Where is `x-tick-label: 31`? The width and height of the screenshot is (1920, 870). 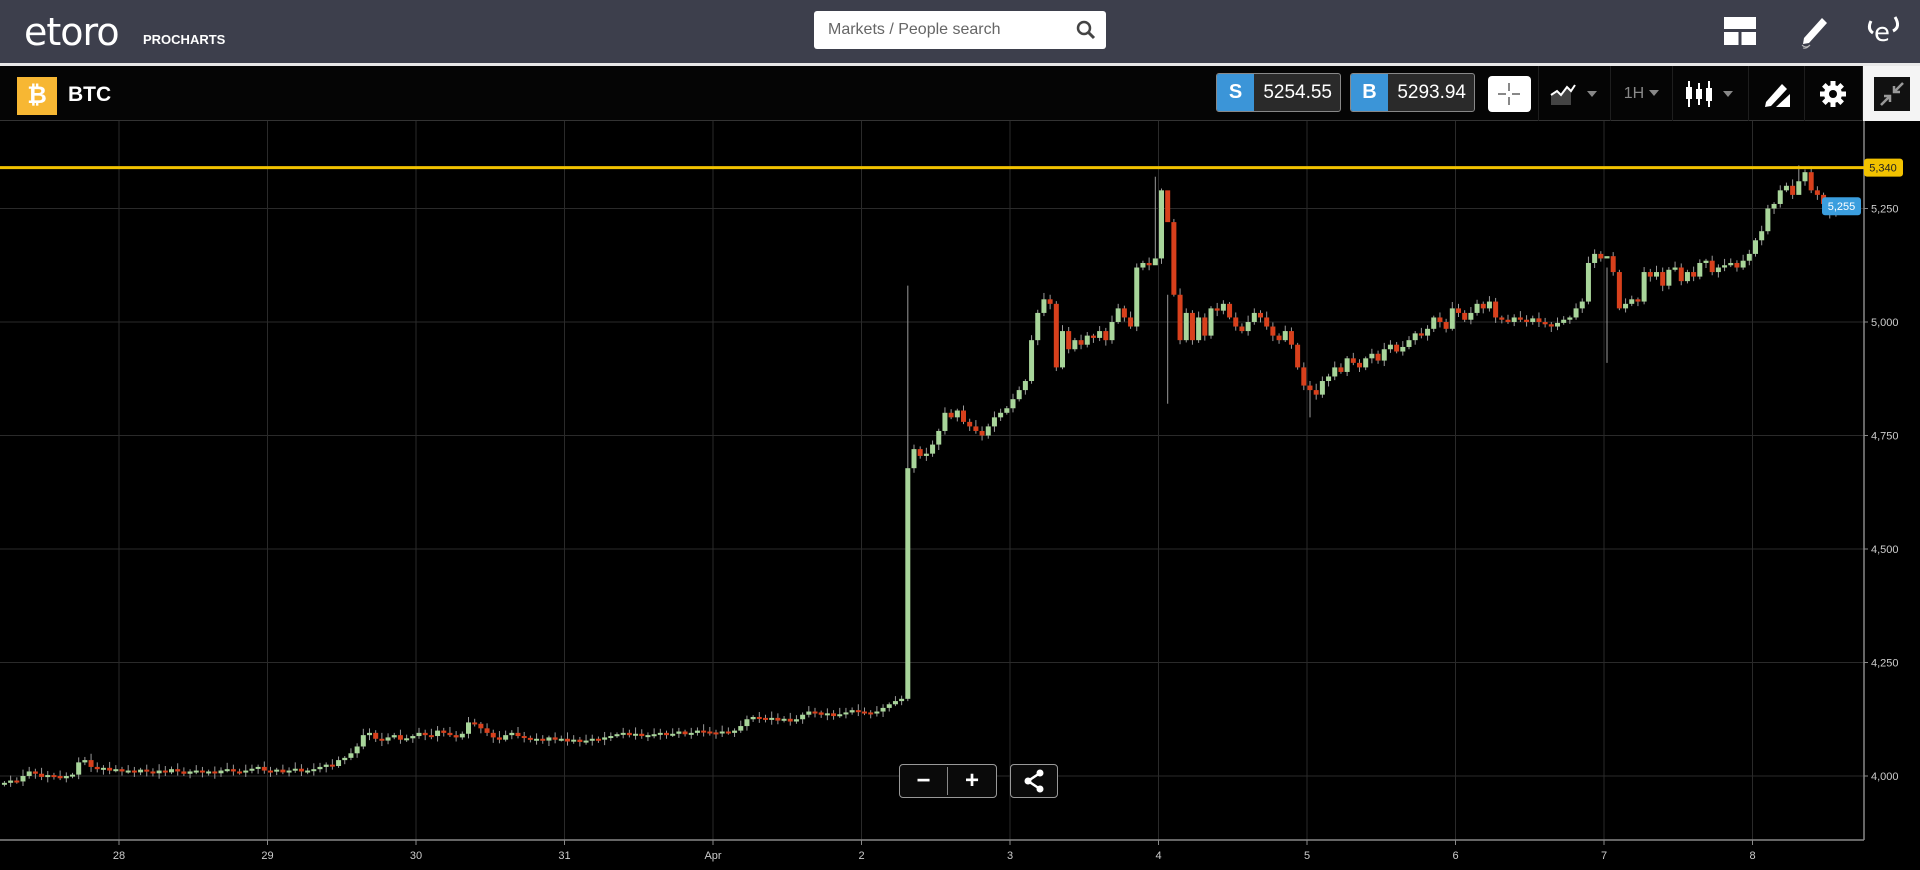 x-tick-label: 31 is located at coordinates (564, 856).